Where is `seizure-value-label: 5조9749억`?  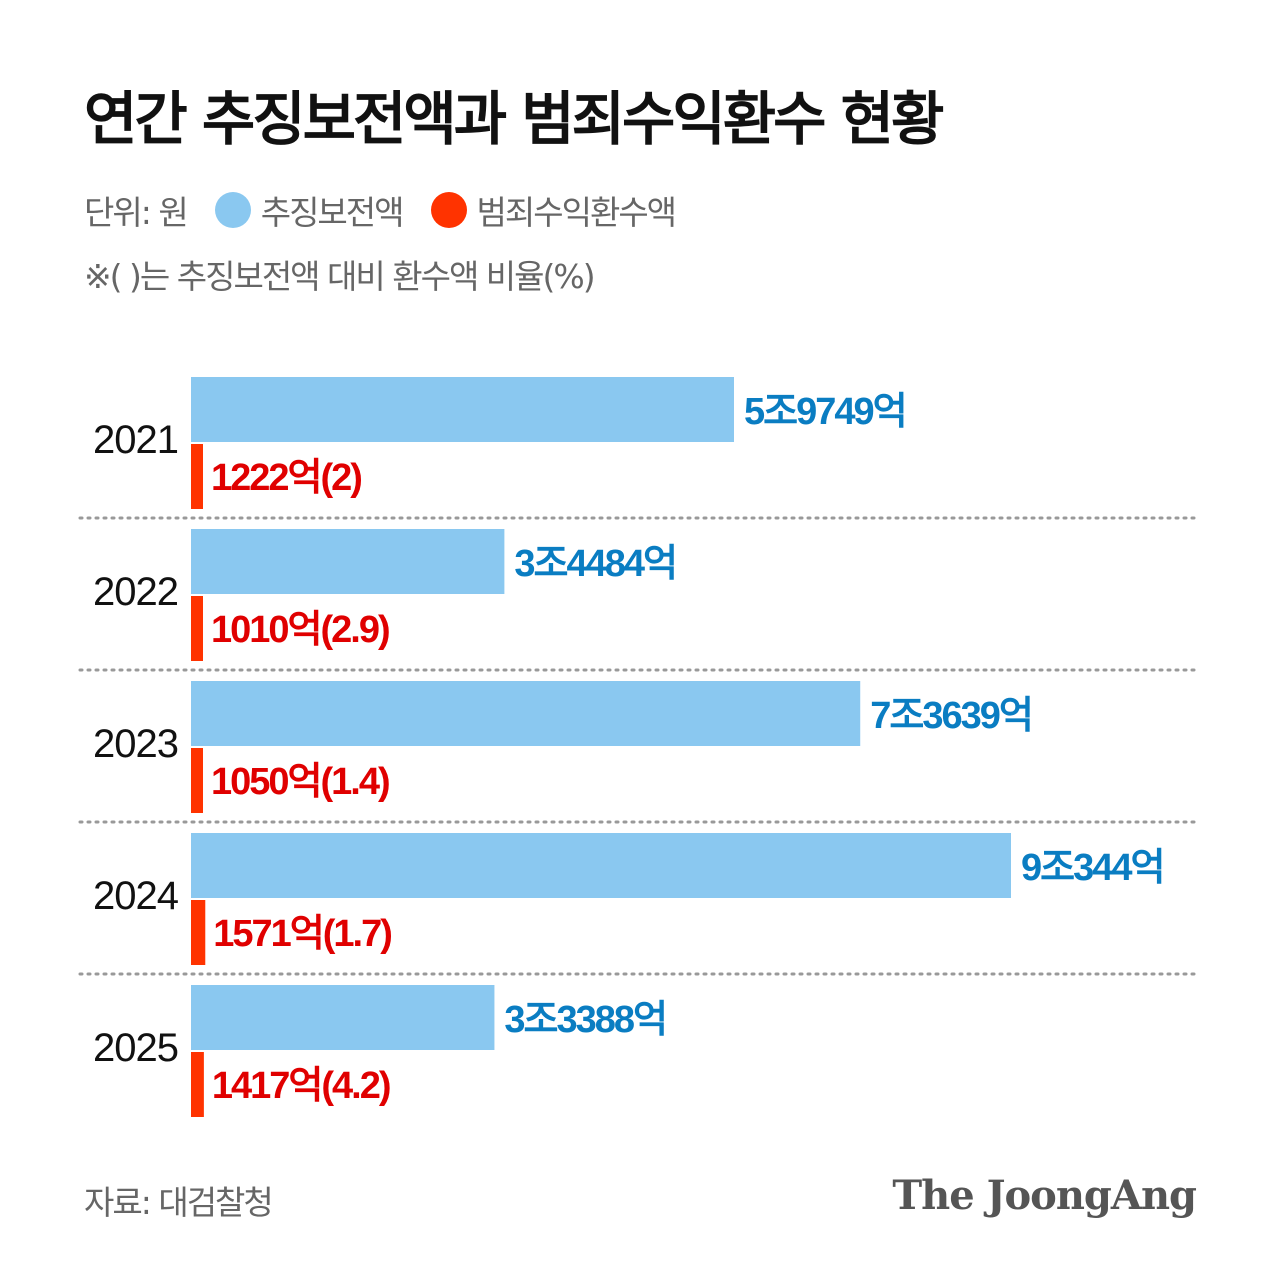 seizure-value-label: 5조9749억 is located at coordinates (825, 412).